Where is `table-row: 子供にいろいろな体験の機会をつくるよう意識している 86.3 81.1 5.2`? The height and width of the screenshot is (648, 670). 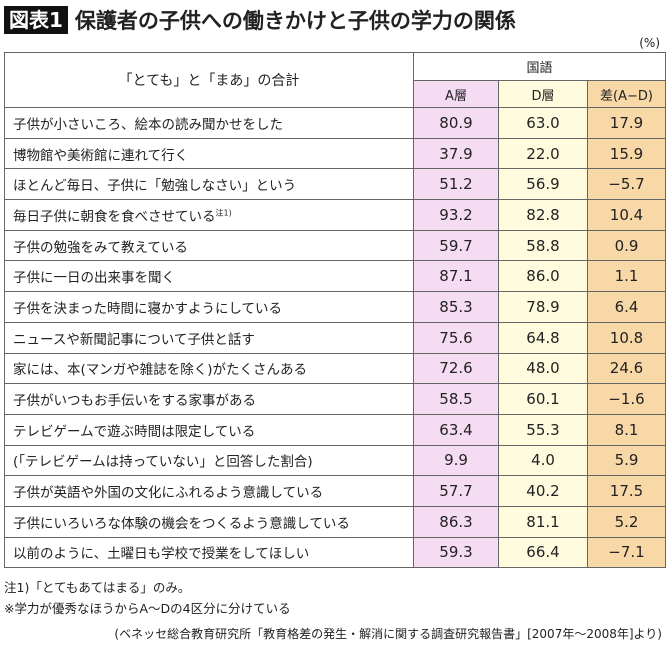
table-row: 子供にいろいろな体験の機会をつくるよう意識している 86.3 81.1 5.2 is located at coordinates (335, 521).